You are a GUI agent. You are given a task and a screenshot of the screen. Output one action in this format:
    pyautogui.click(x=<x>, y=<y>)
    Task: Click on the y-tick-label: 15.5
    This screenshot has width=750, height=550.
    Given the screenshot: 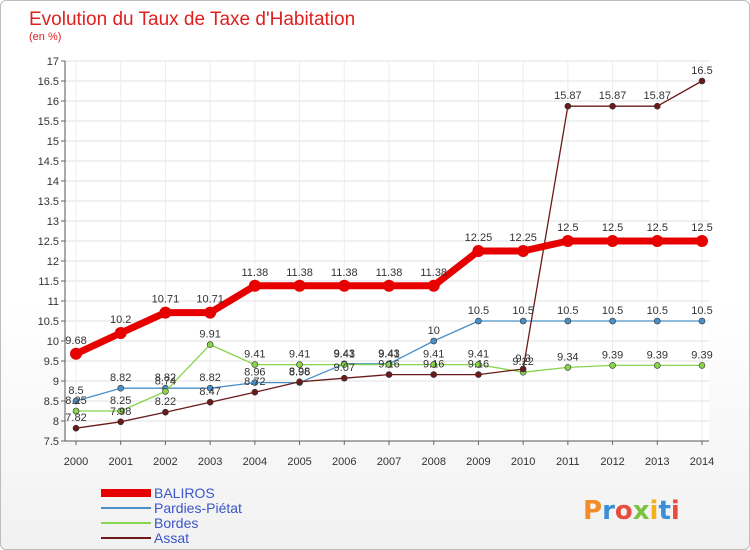 What is the action you would take?
    pyautogui.click(x=48, y=122)
    